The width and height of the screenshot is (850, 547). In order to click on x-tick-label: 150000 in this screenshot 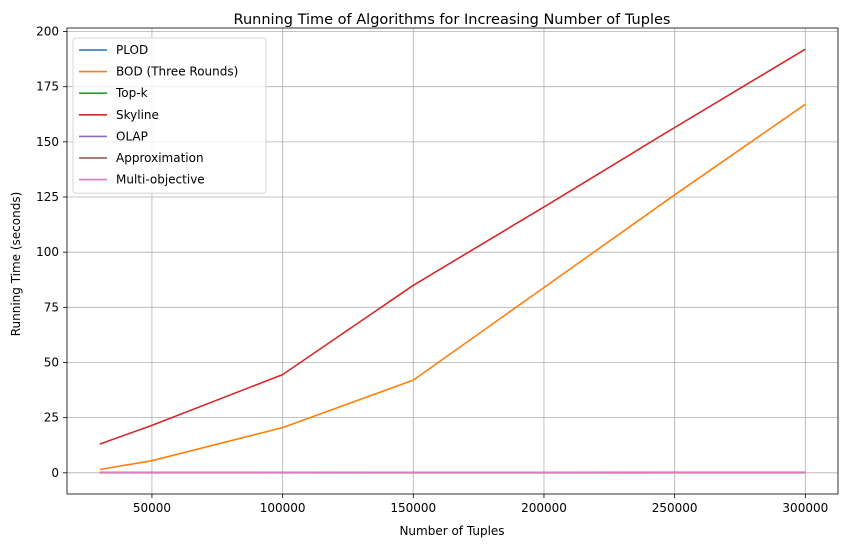, I will do `click(413, 508)`.